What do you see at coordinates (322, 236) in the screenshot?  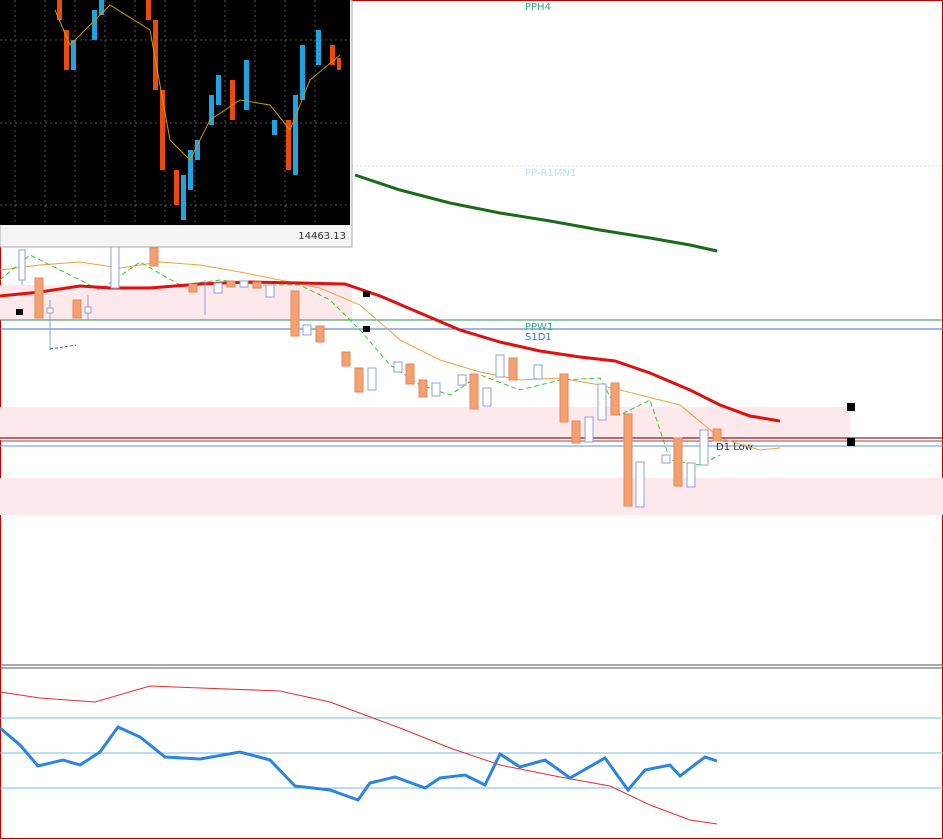 I see `inset-price: 14463.13` at bounding box center [322, 236].